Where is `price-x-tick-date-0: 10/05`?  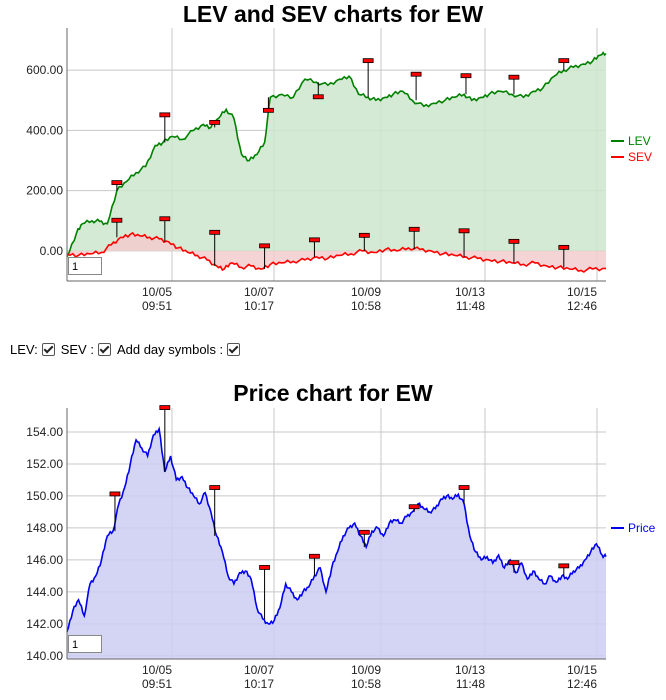 price-x-tick-date-0: 10/05 is located at coordinates (157, 670).